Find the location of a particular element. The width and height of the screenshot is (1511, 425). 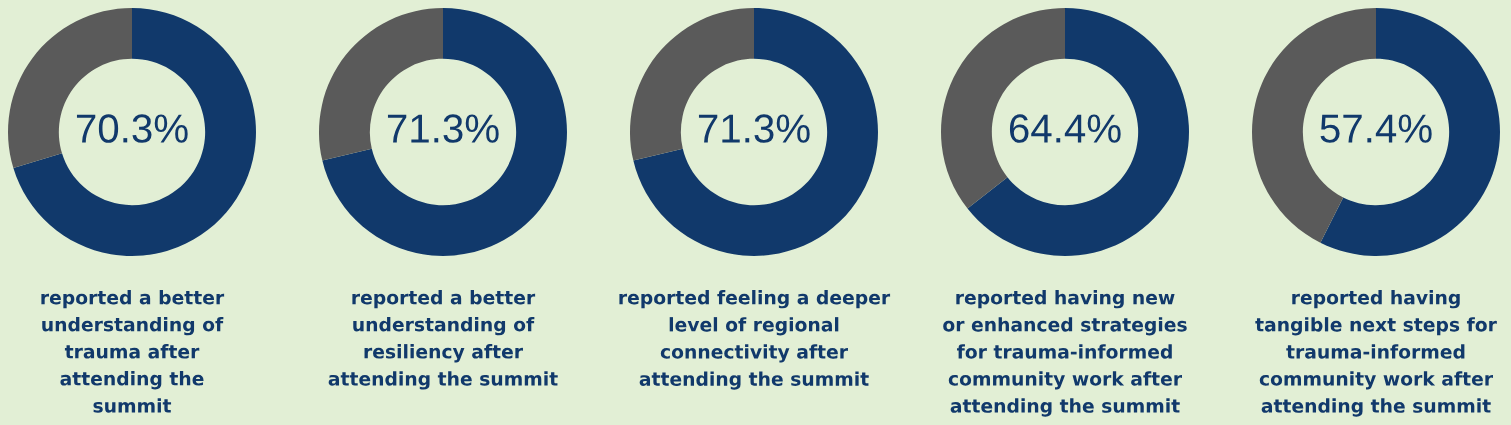

text: reported a better understanding of resiliency after attending the summit is located at coordinates (443, 340).